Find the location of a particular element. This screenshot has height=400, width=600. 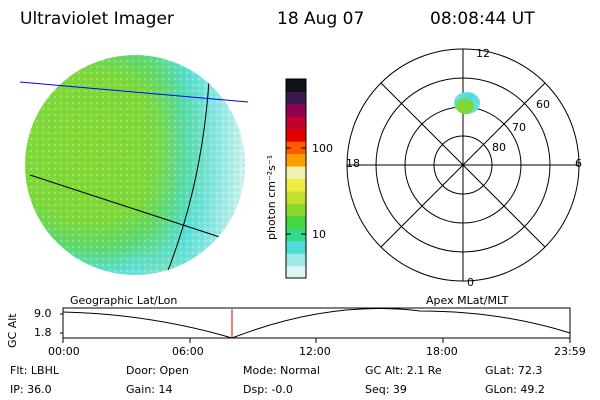

time-tick-0000: 00:00 is located at coordinates (64, 351).